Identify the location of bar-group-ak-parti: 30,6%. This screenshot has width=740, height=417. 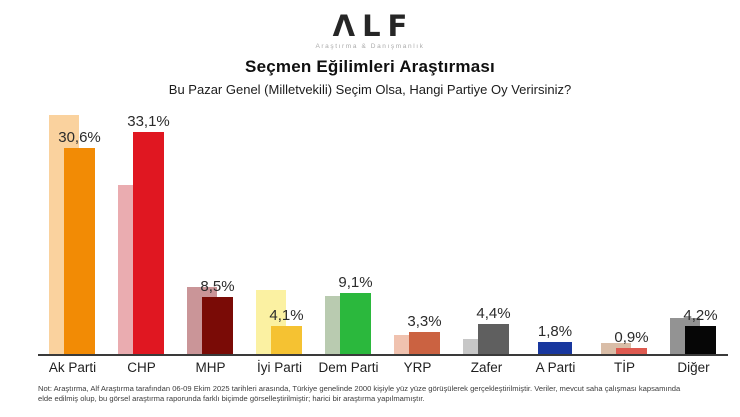
(72, 232).